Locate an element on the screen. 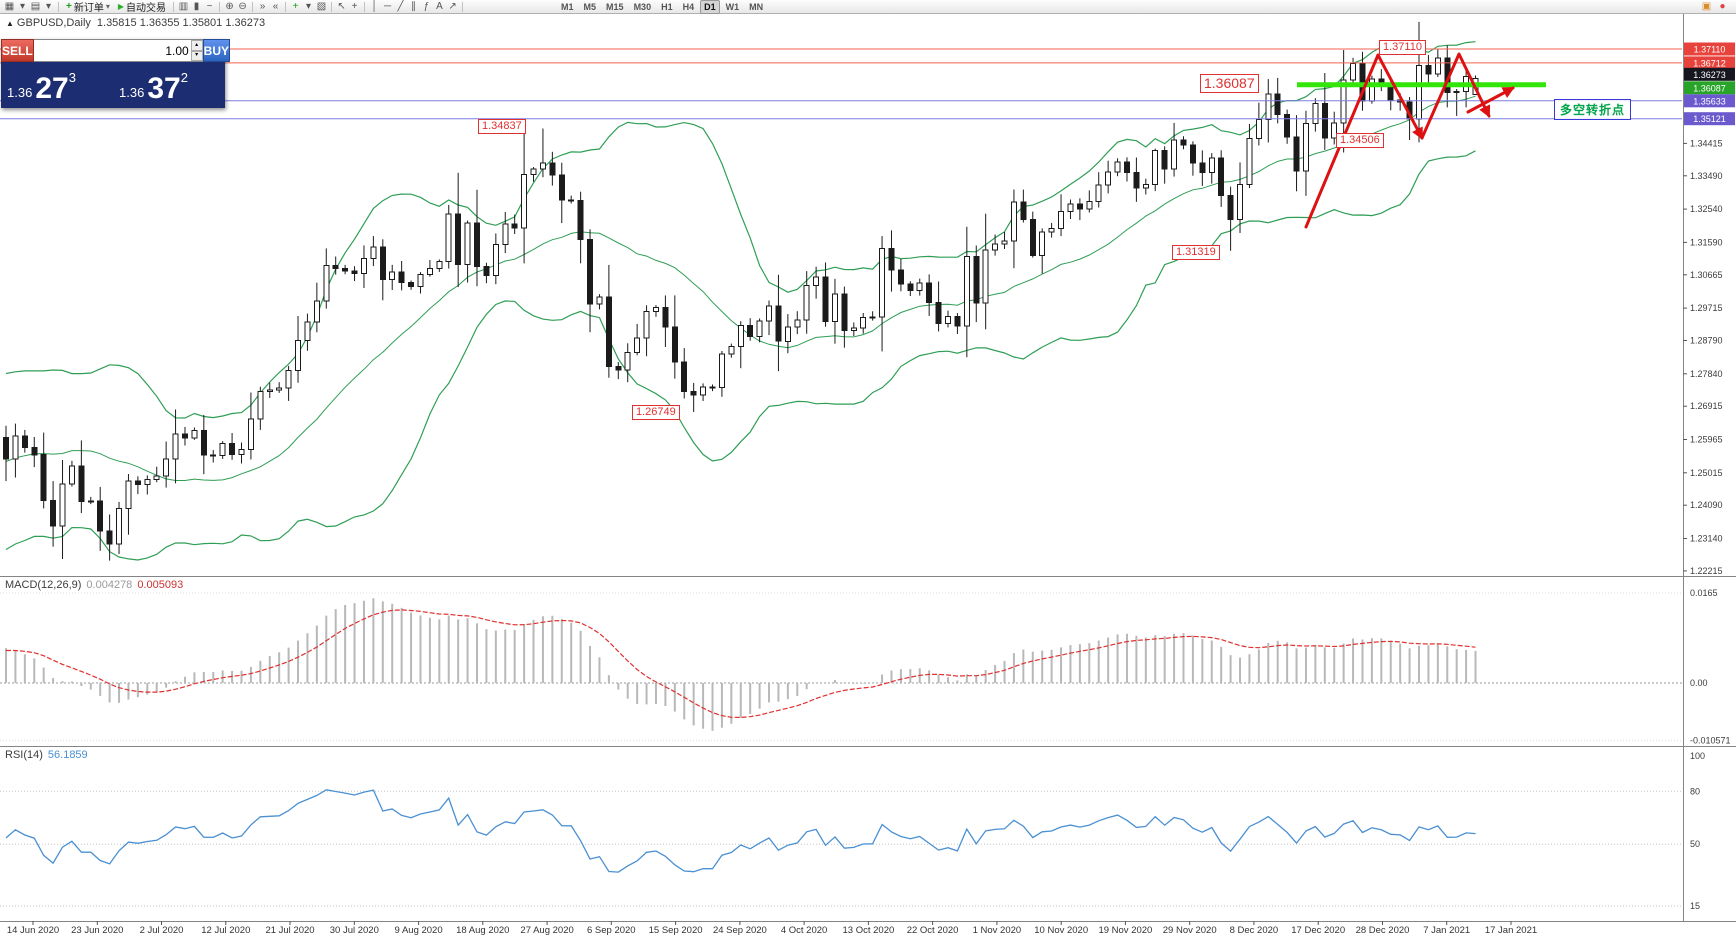 The image size is (1736, 939). volume-up-button: ▴ is located at coordinates (196, 45).